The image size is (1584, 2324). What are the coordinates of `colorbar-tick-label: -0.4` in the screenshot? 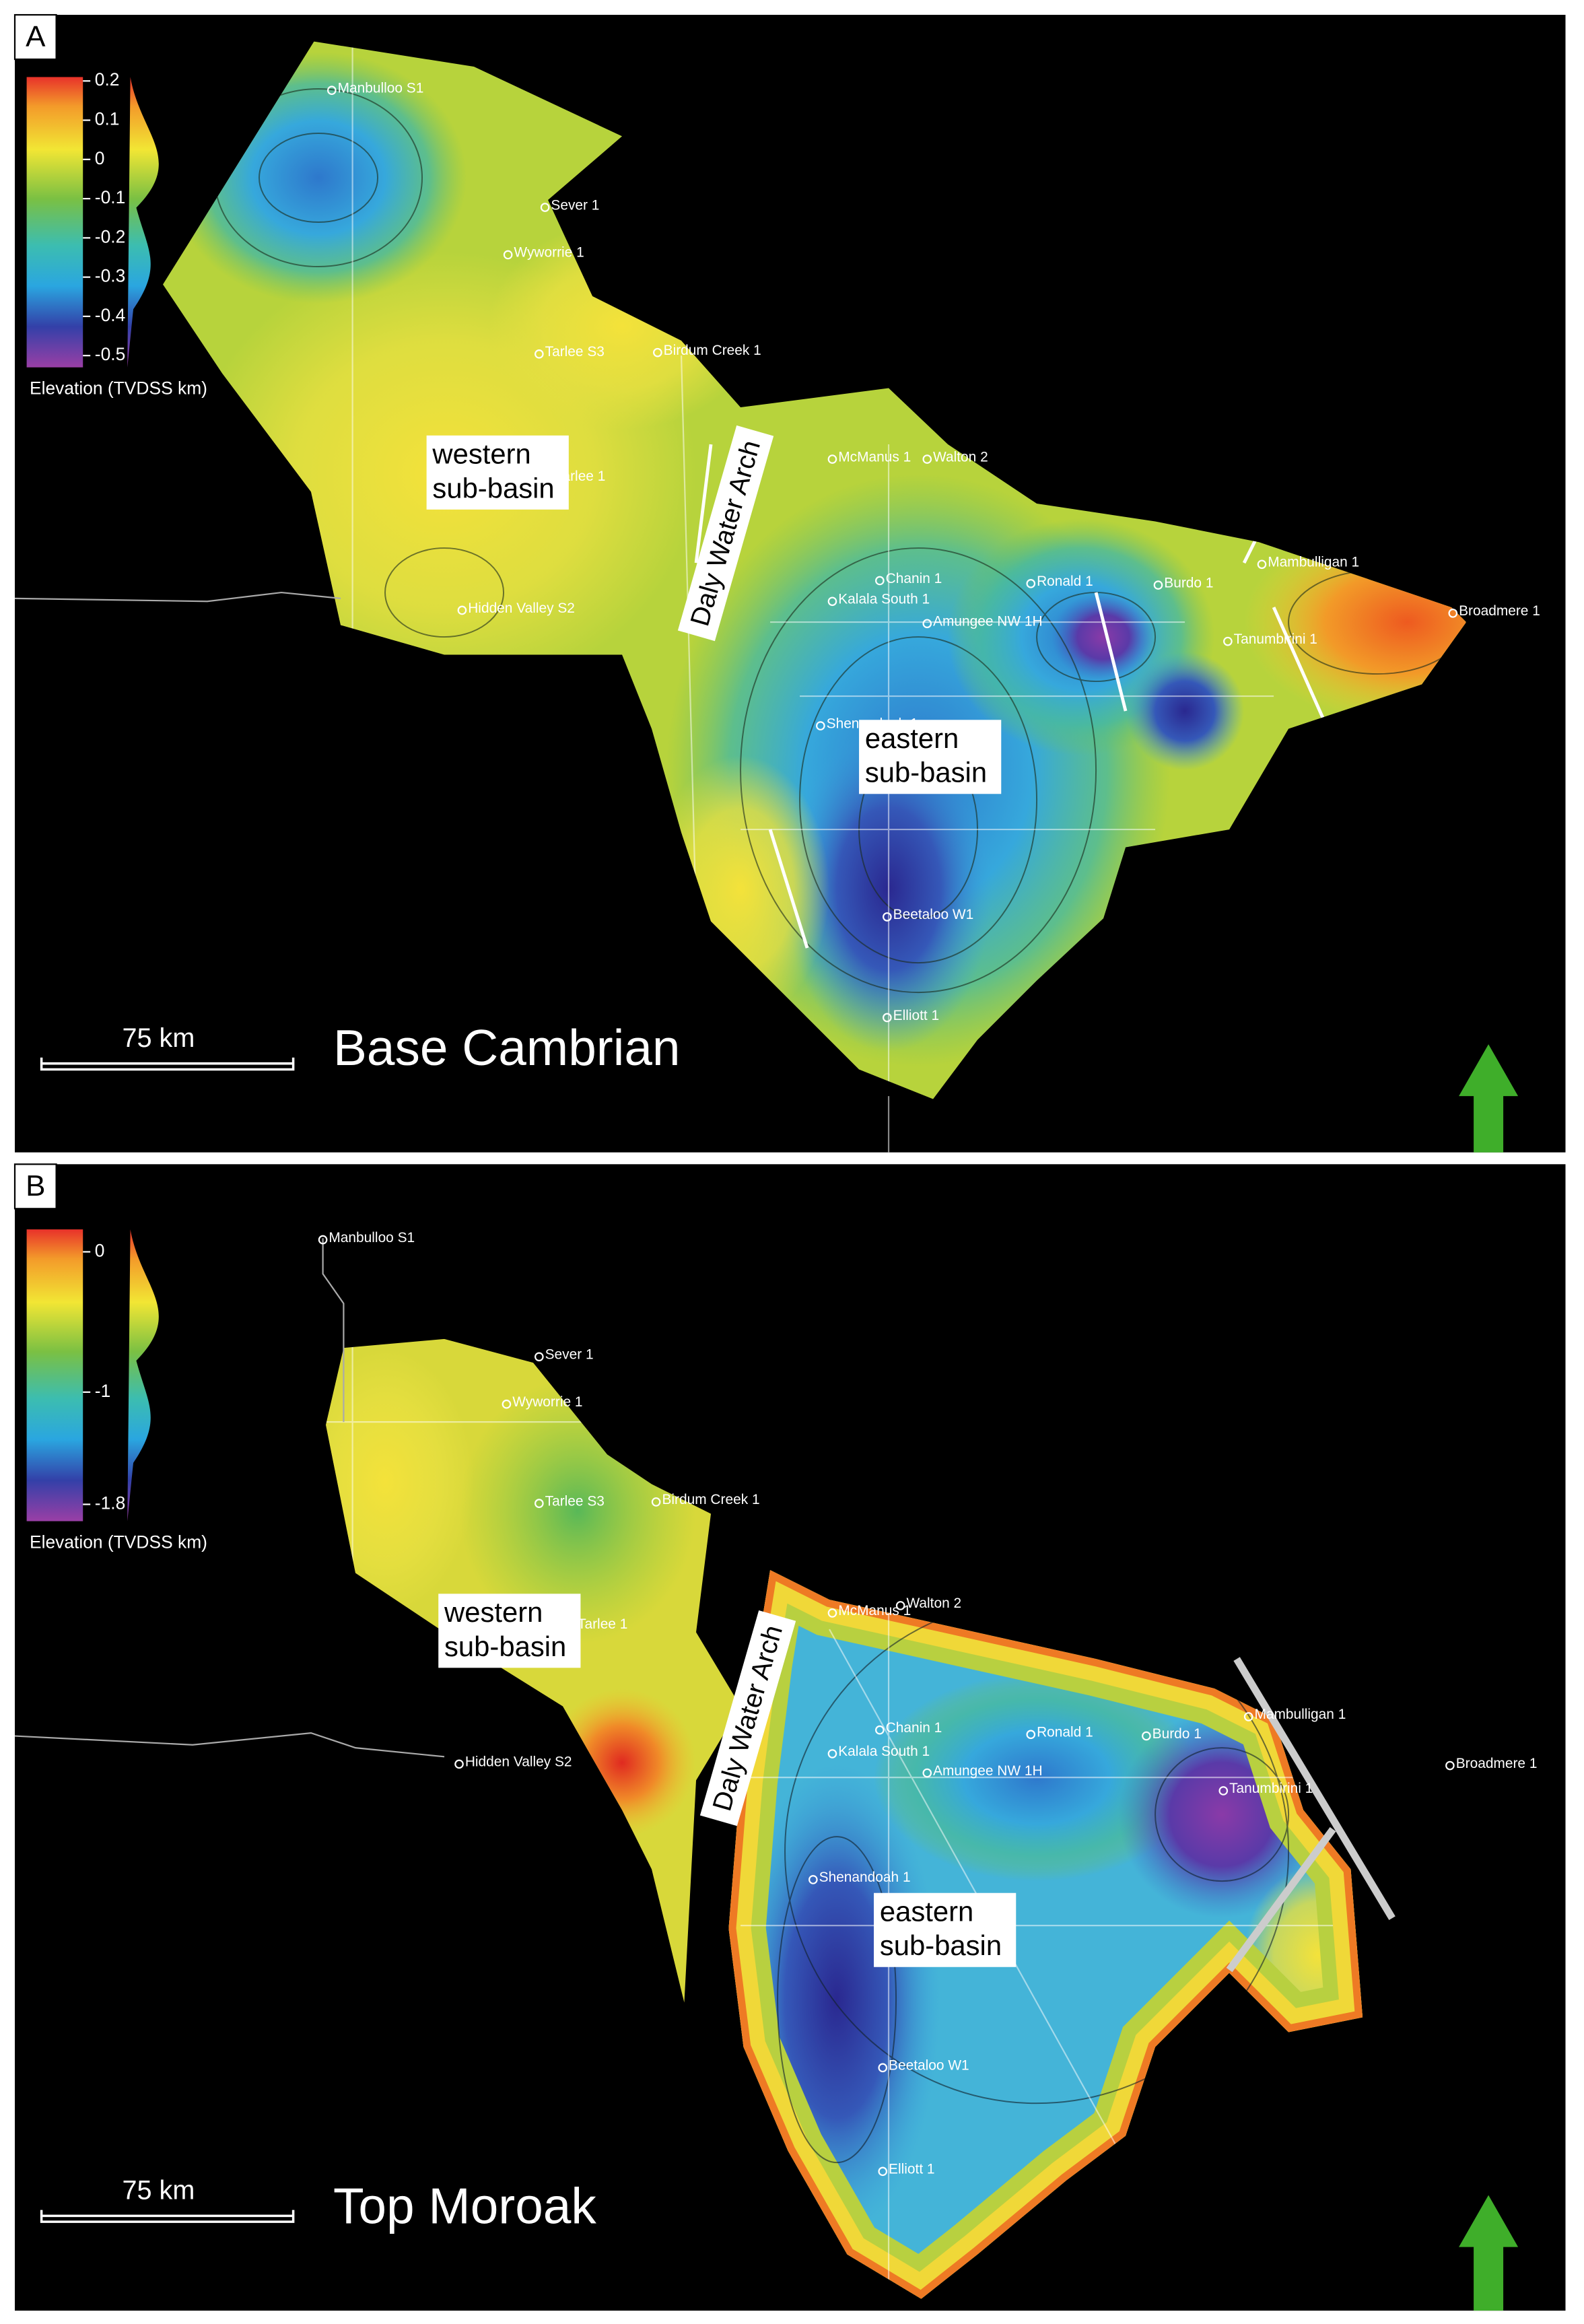 It's located at (110, 315).